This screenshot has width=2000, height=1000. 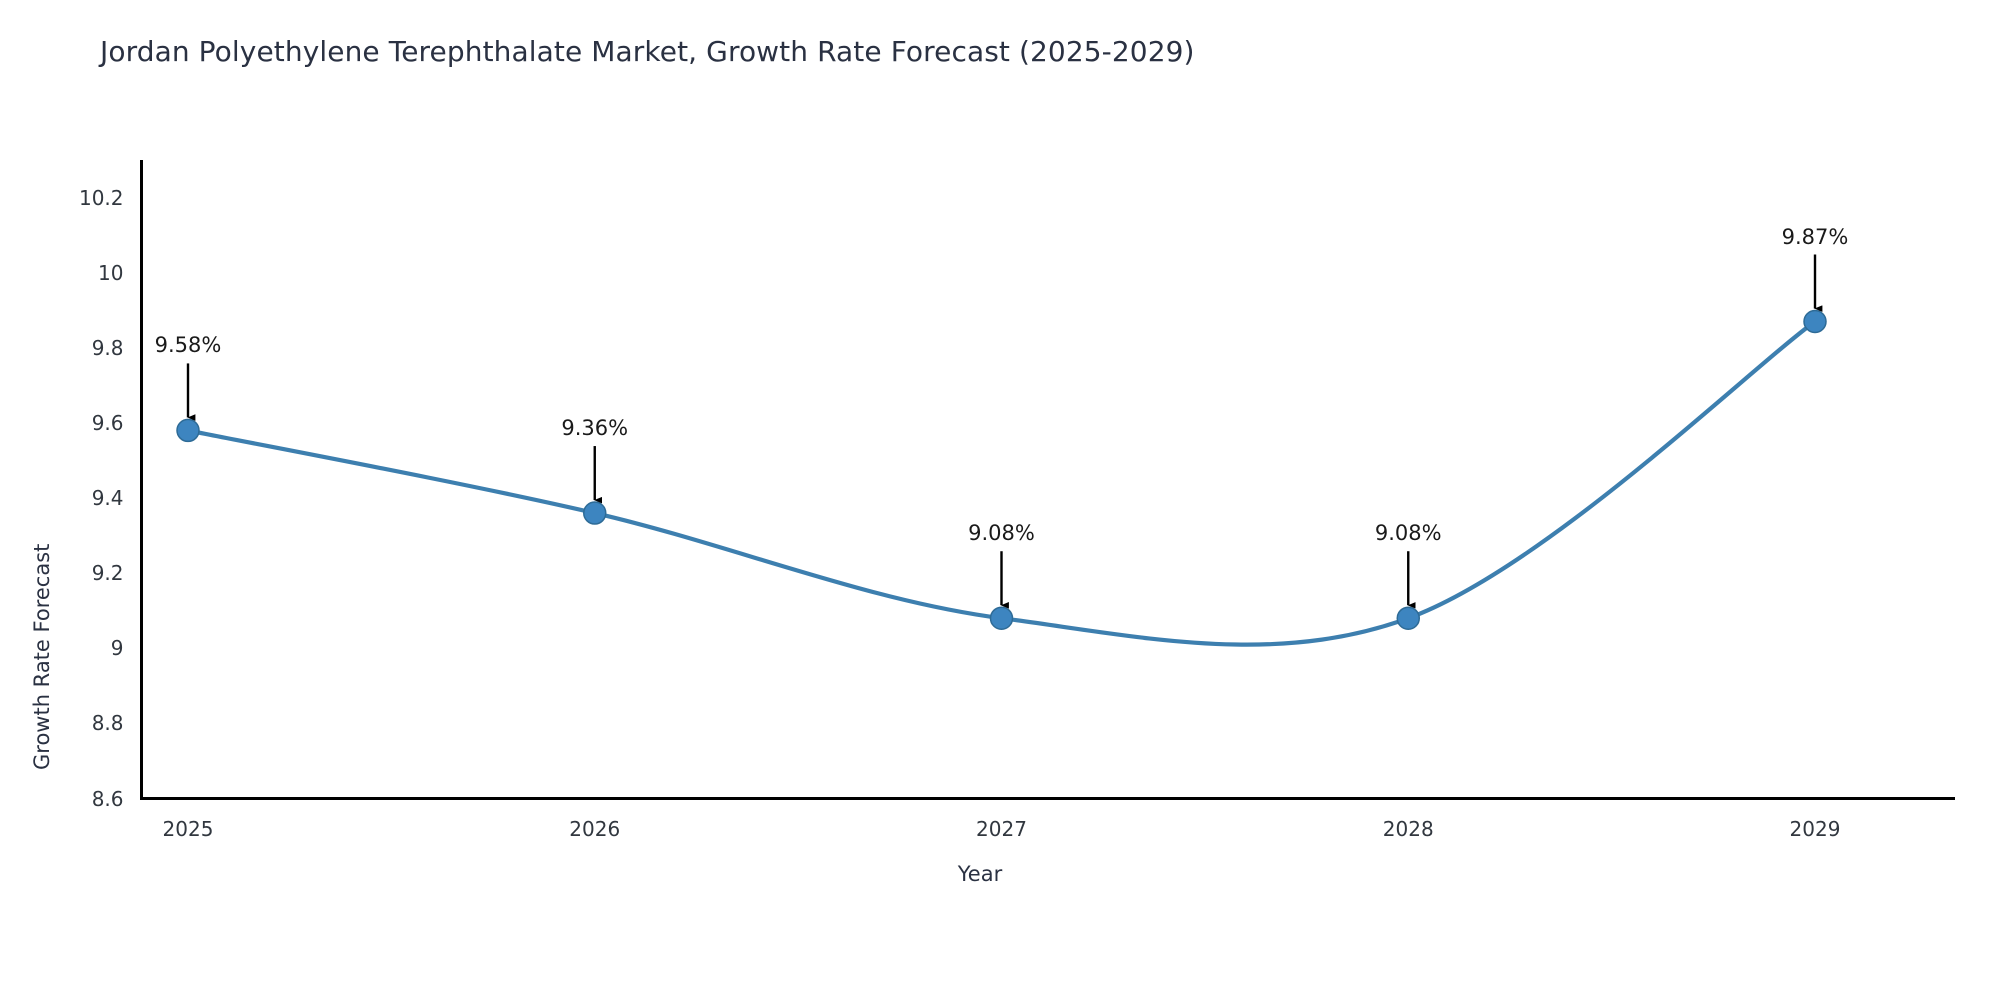 I want to click on annotation-label: 9.58%, so click(x=188, y=345).